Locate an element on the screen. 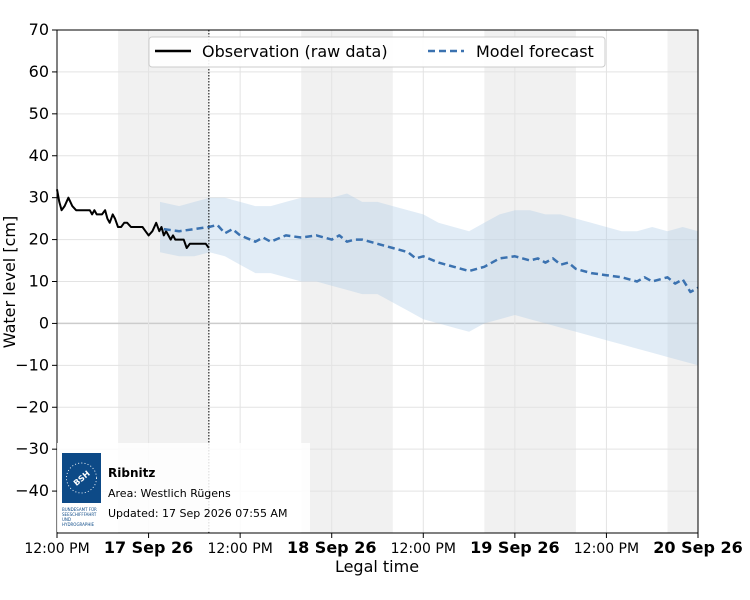  station-area: Area: Westlich Rügens is located at coordinates (169, 493).